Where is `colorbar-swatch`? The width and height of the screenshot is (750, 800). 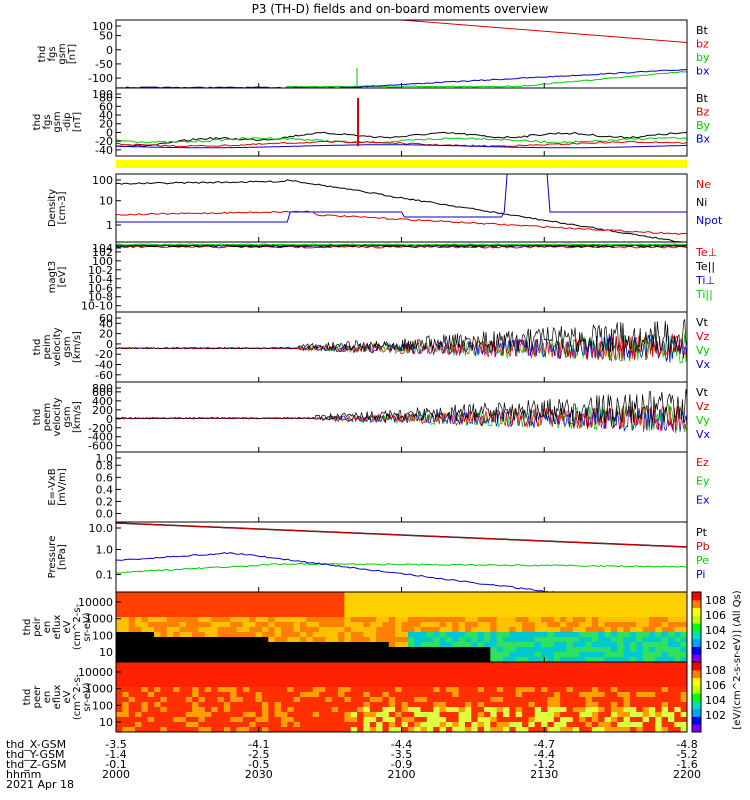 colorbar-swatch is located at coordinates (696, 728).